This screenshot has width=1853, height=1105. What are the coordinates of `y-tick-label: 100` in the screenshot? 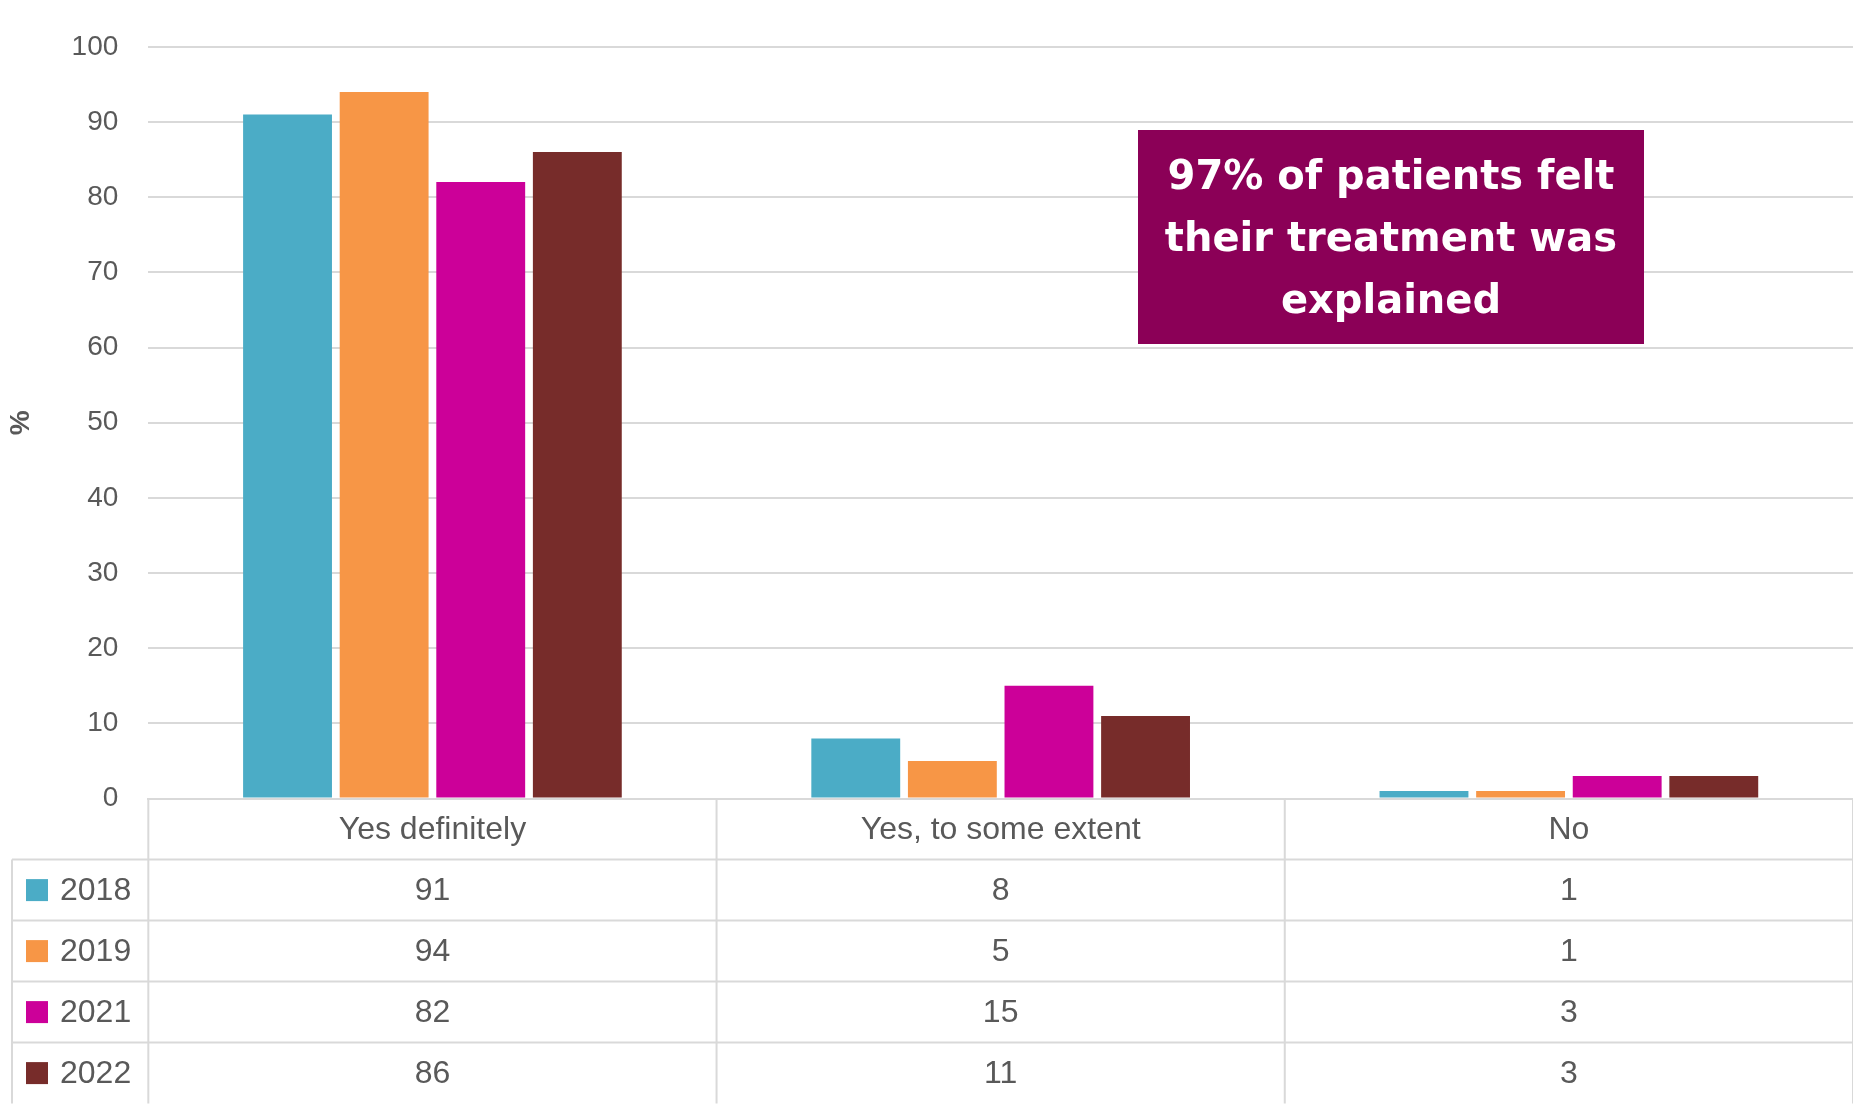 It's located at (95, 45).